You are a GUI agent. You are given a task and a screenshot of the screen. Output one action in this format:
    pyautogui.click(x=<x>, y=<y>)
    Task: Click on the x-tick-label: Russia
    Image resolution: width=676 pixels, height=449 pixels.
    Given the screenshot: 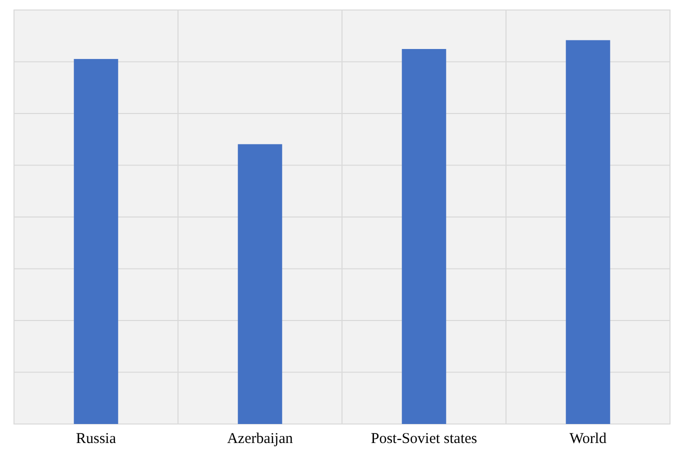 What is the action you would take?
    pyautogui.click(x=96, y=439)
    